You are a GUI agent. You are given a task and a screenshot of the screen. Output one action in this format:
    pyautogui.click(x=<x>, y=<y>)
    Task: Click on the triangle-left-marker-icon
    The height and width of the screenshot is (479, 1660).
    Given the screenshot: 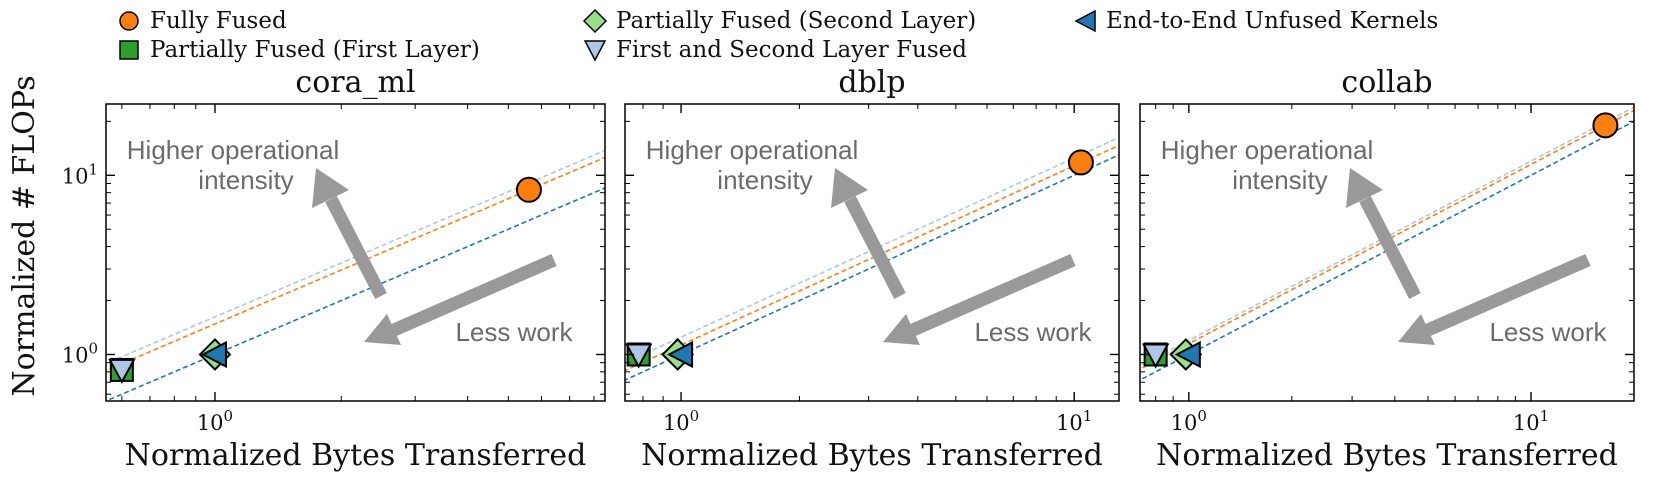 What is the action you would take?
    pyautogui.click(x=1085, y=21)
    